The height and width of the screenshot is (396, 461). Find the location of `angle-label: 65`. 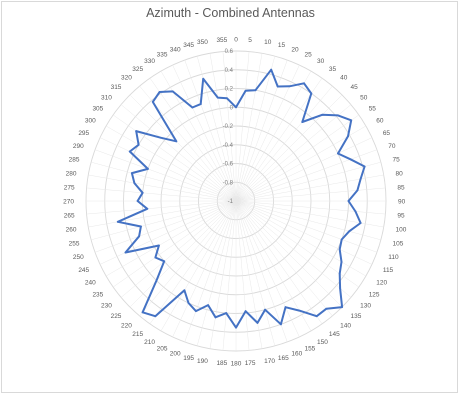

angle-label: 65 is located at coordinates (387, 133).